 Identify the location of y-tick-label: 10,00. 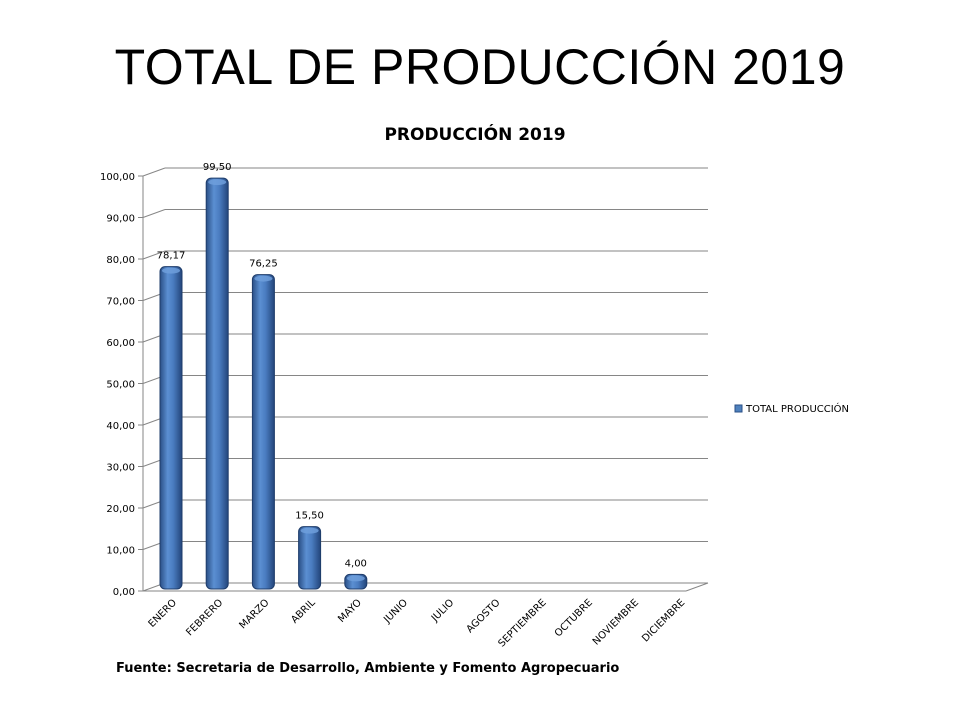
(120, 551).